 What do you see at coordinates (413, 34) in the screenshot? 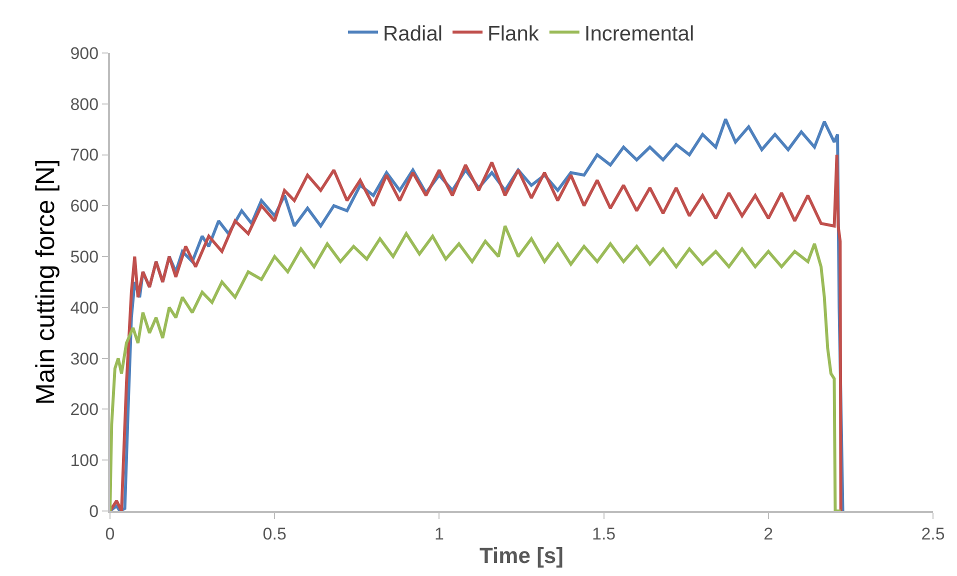
I see `legend-label: Radial` at bounding box center [413, 34].